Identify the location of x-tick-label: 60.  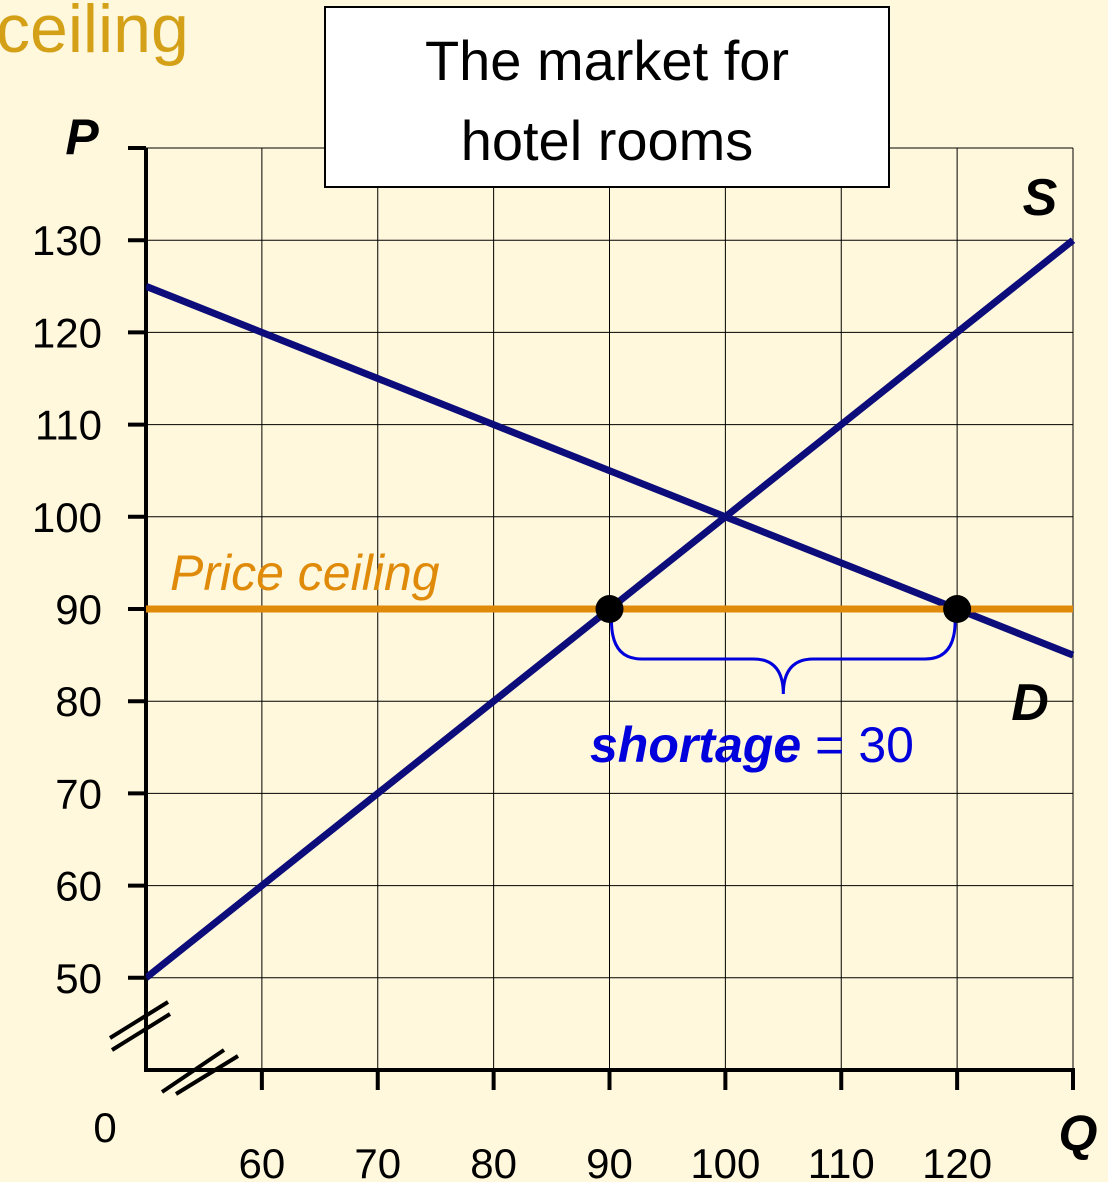
(262, 1161).